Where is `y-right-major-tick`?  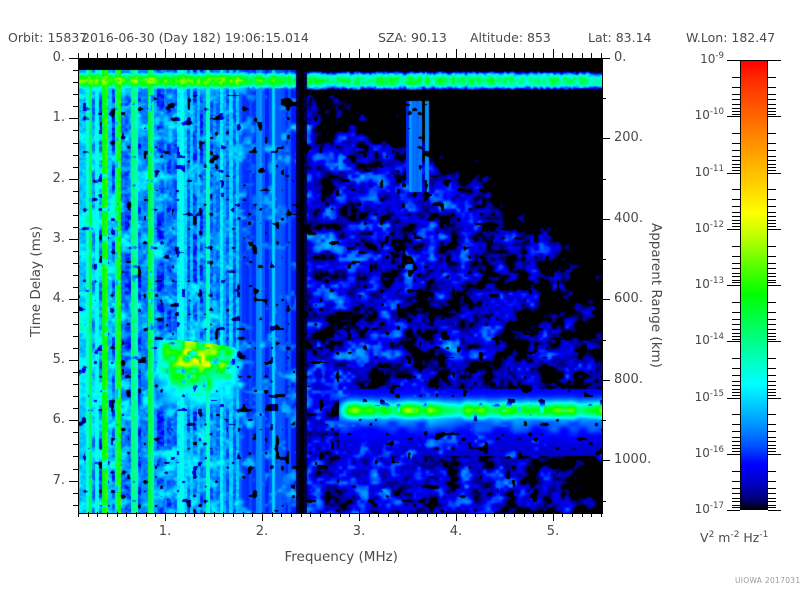
y-right-major-tick is located at coordinates (605, 460).